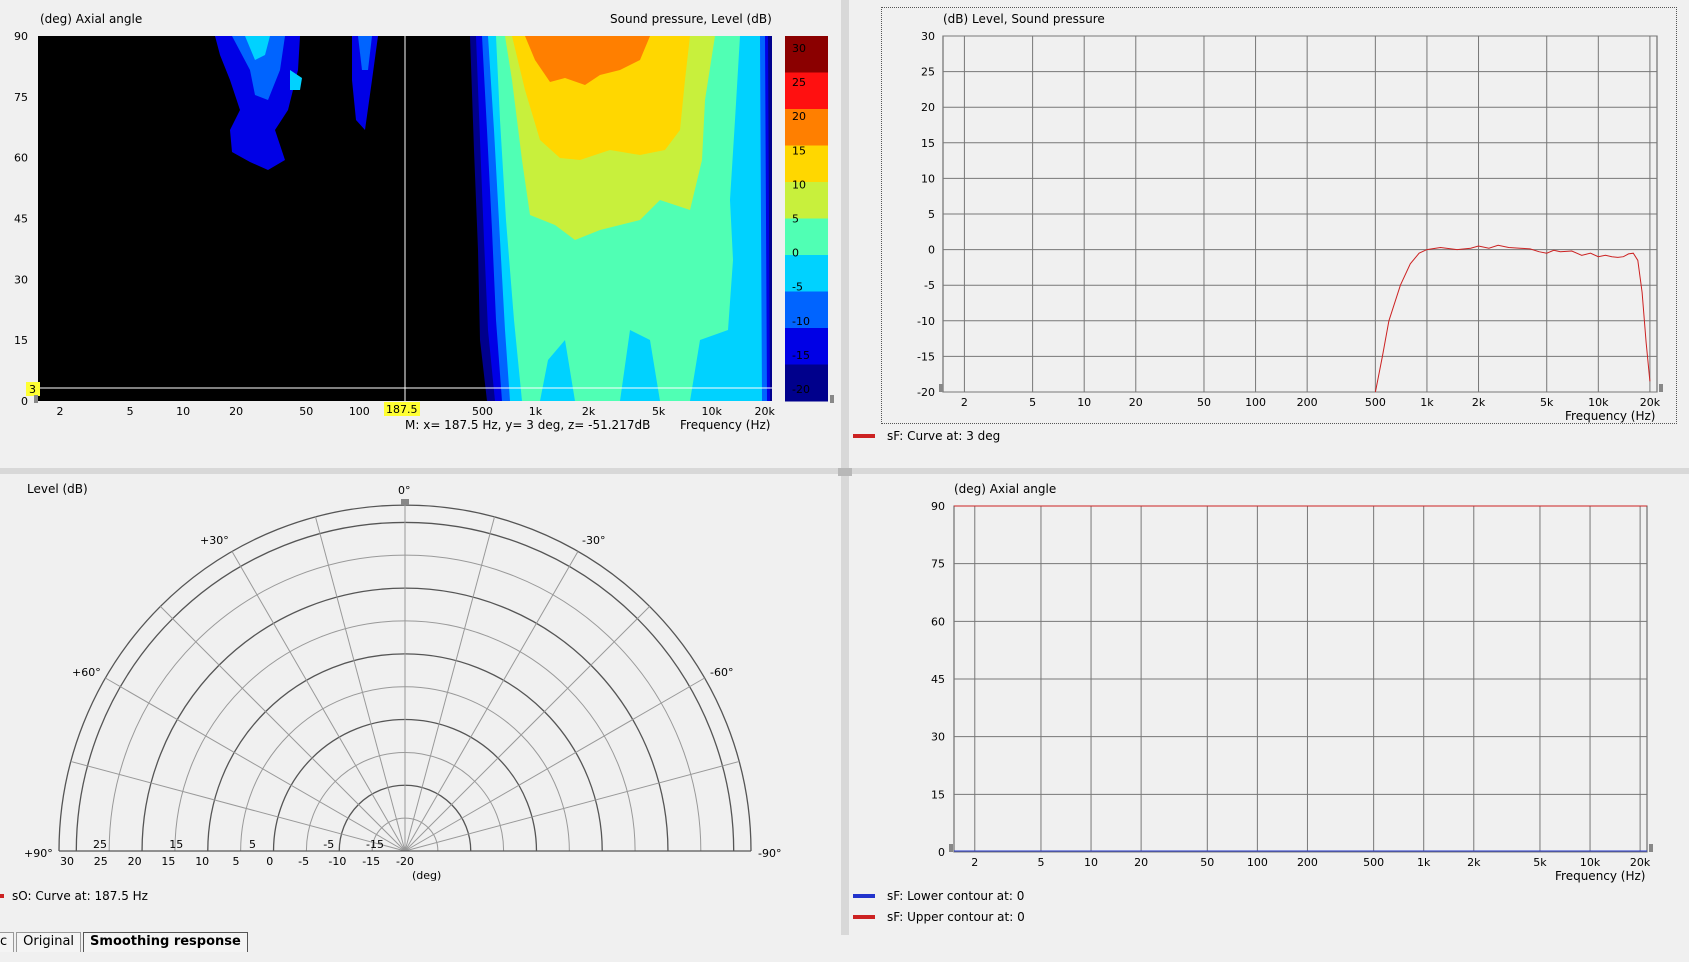  I want to click on heatmap-x-tick: 20k, so click(765, 411).